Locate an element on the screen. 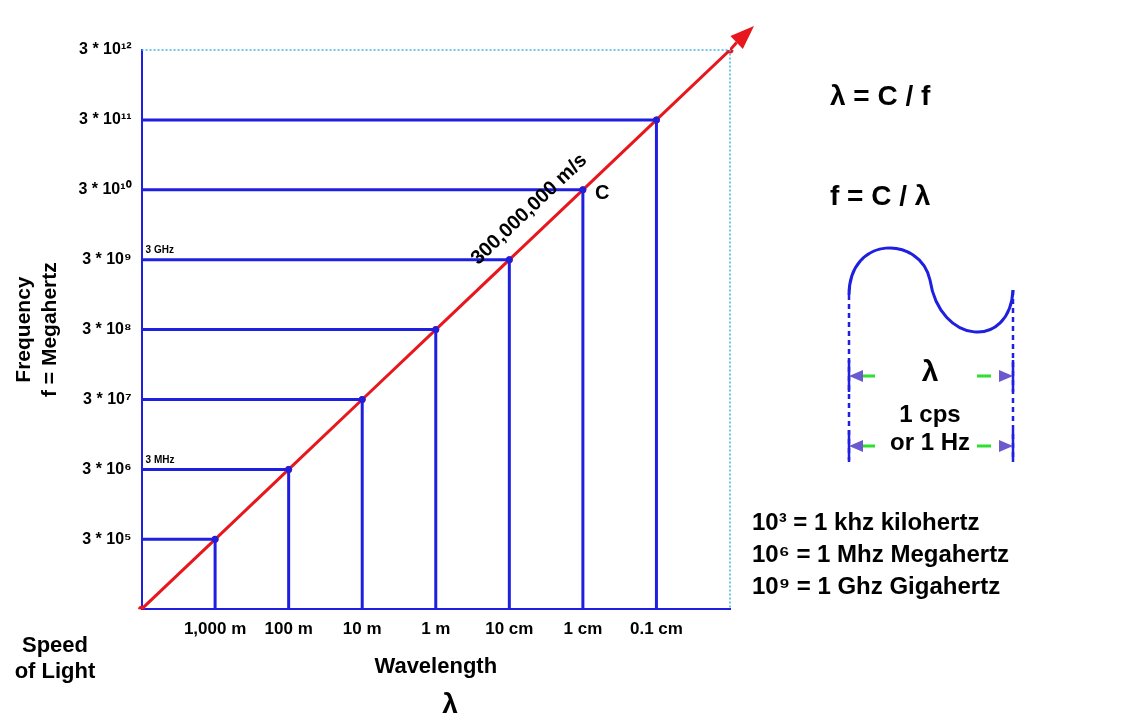  text: f = C / λ is located at coordinates (880, 196).